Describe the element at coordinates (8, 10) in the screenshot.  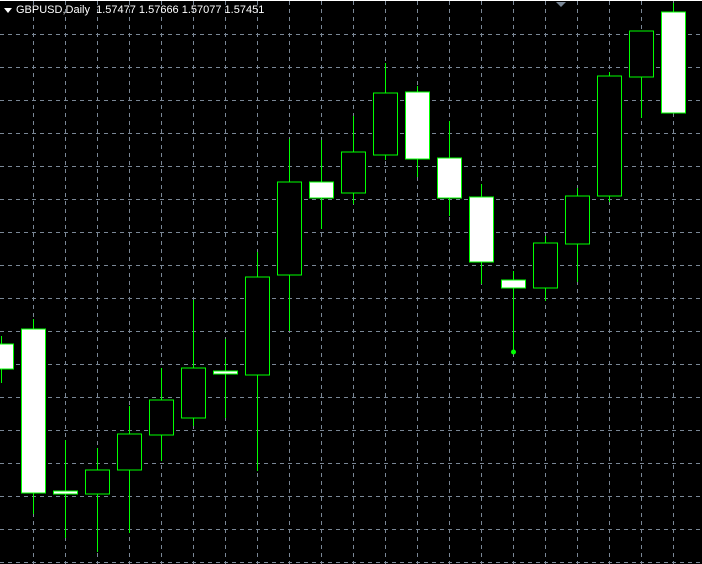
I see `dropdown-triangle-icon` at that location.